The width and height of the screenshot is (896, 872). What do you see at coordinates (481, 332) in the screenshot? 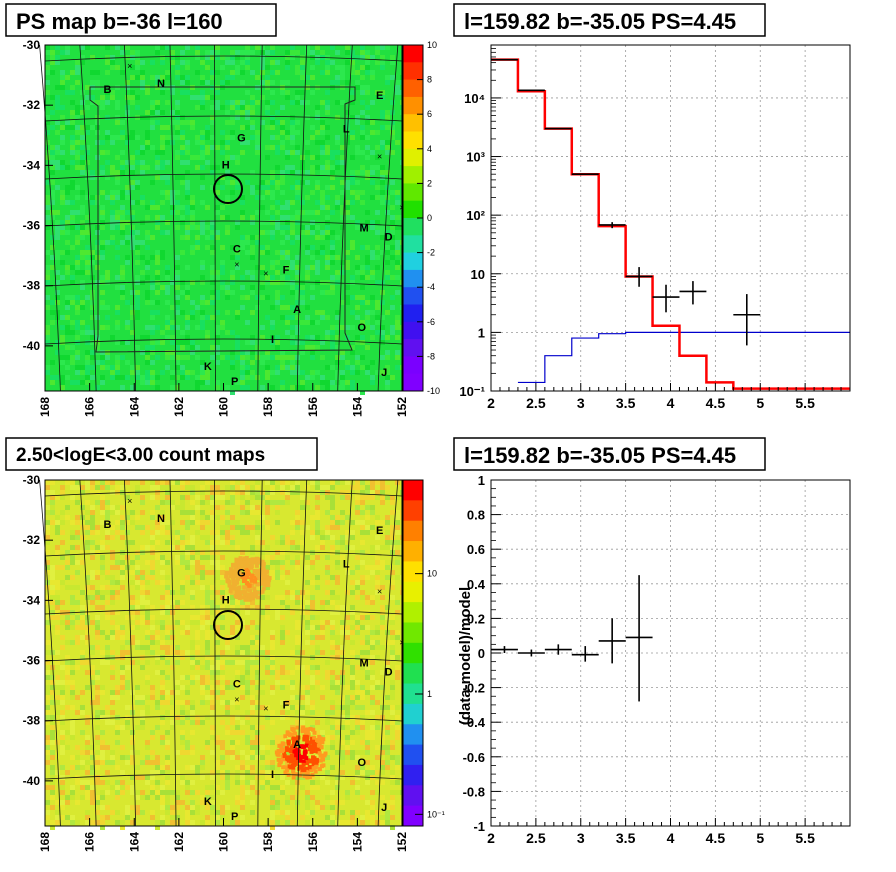
I see `y-tick-label: 1` at bounding box center [481, 332].